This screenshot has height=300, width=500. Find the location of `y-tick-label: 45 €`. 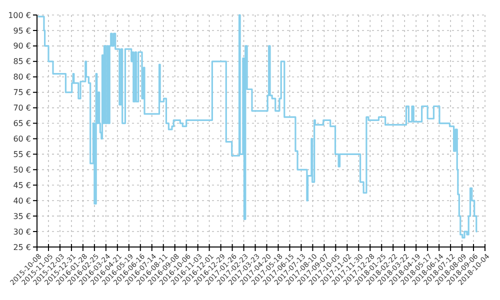

y-tick-label: 45 € is located at coordinates (22, 185).